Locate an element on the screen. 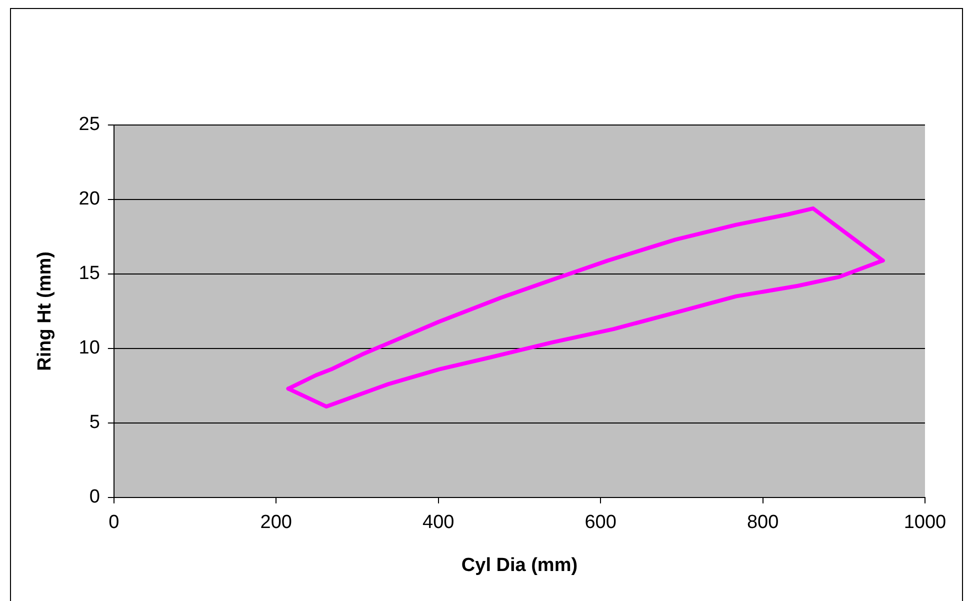  x-tick-label: 1000 is located at coordinates (925, 523).